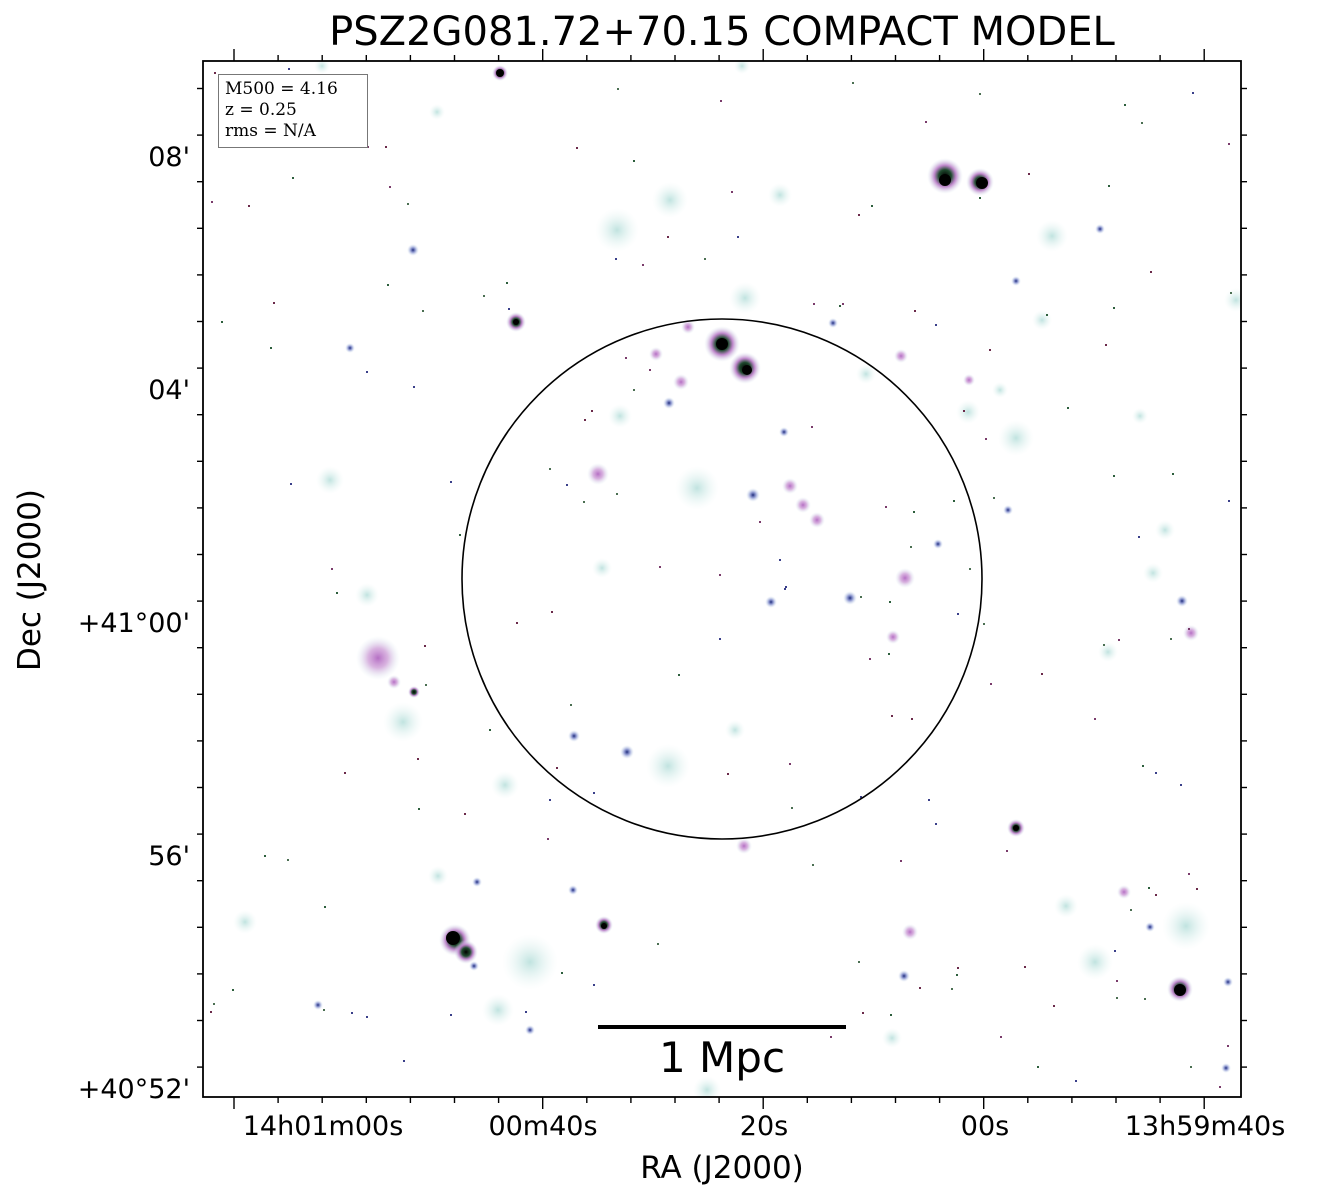  Describe the element at coordinates (722, 1057) in the screenshot. I see `scalebar-label: 1 Mpc` at that location.